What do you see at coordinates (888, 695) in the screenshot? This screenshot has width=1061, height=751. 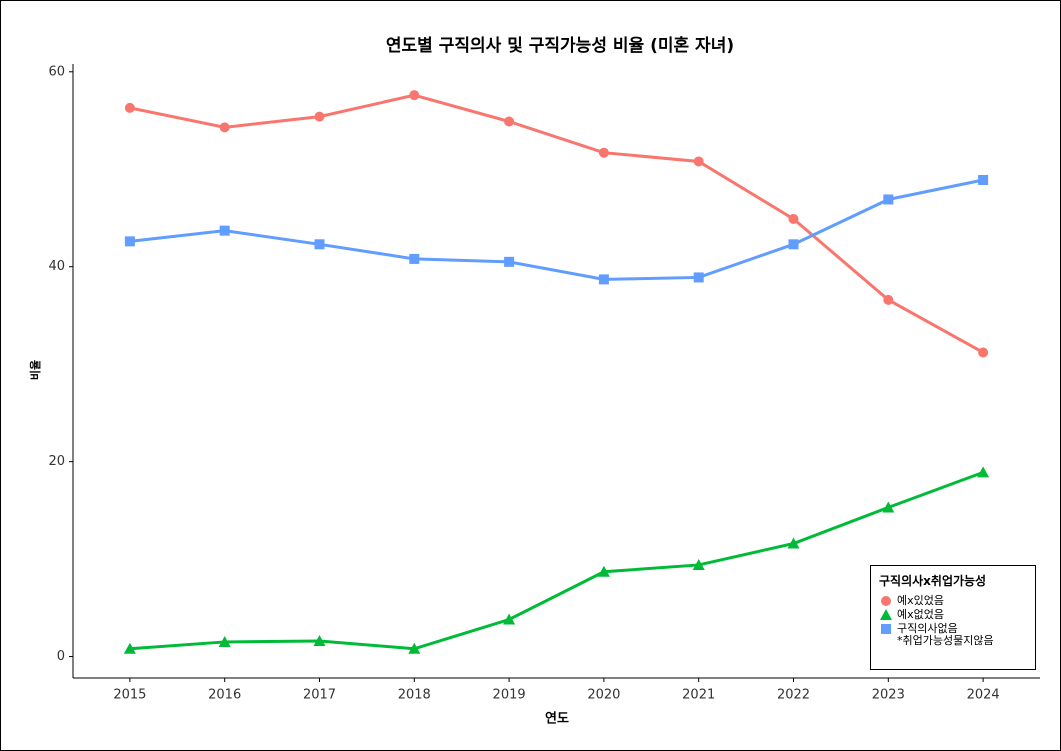 I see `x-tick-label: 2023` at bounding box center [888, 695].